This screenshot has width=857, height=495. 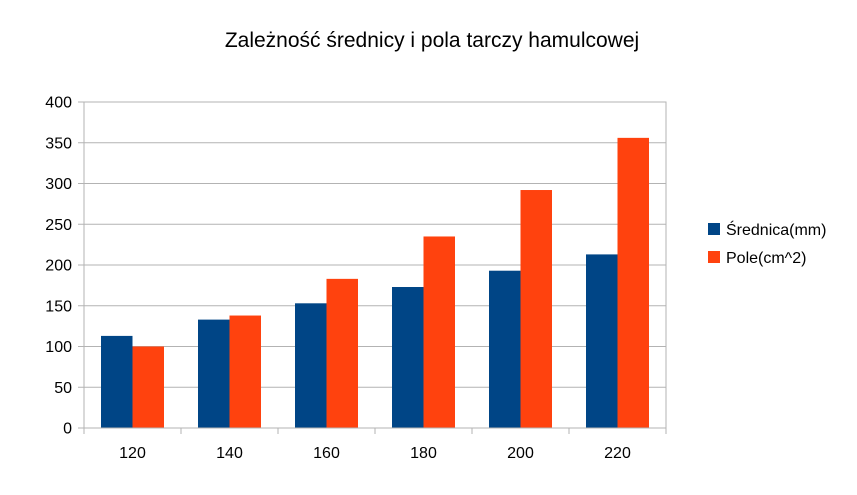 I want to click on y-tick-labels: 0 50 100 150 200 250 300 350 400, so click(x=58, y=266).